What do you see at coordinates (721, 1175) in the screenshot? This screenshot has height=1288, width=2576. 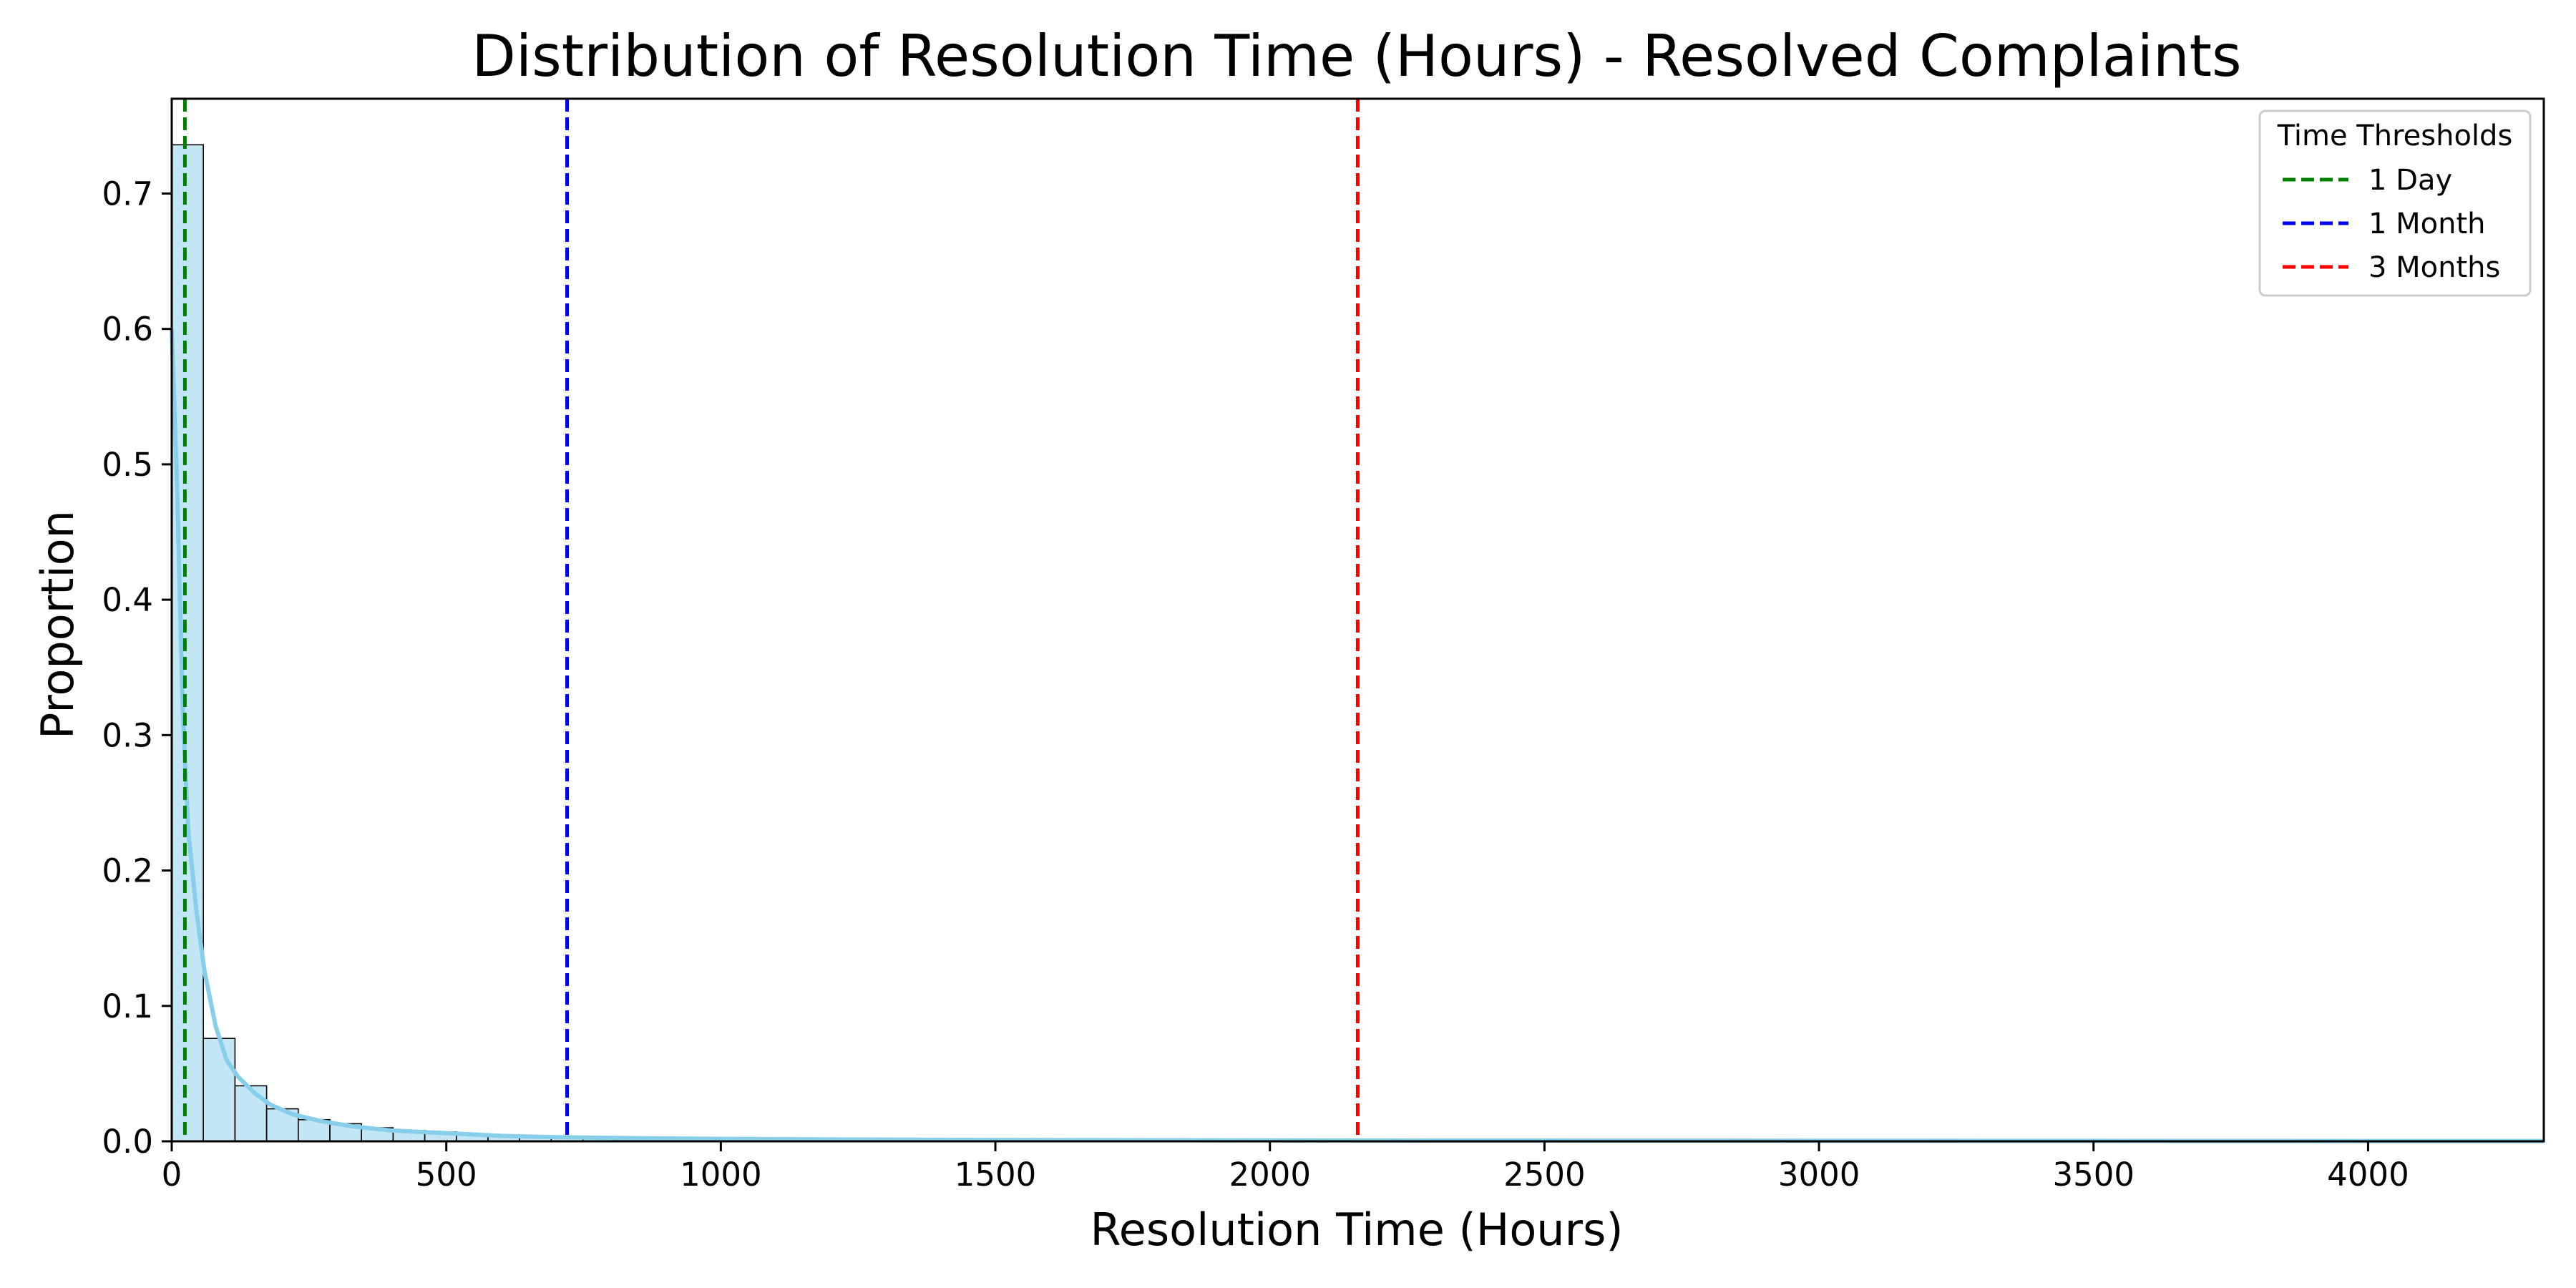 I see `x-tick-label: 1000` at bounding box center [721, 1175].